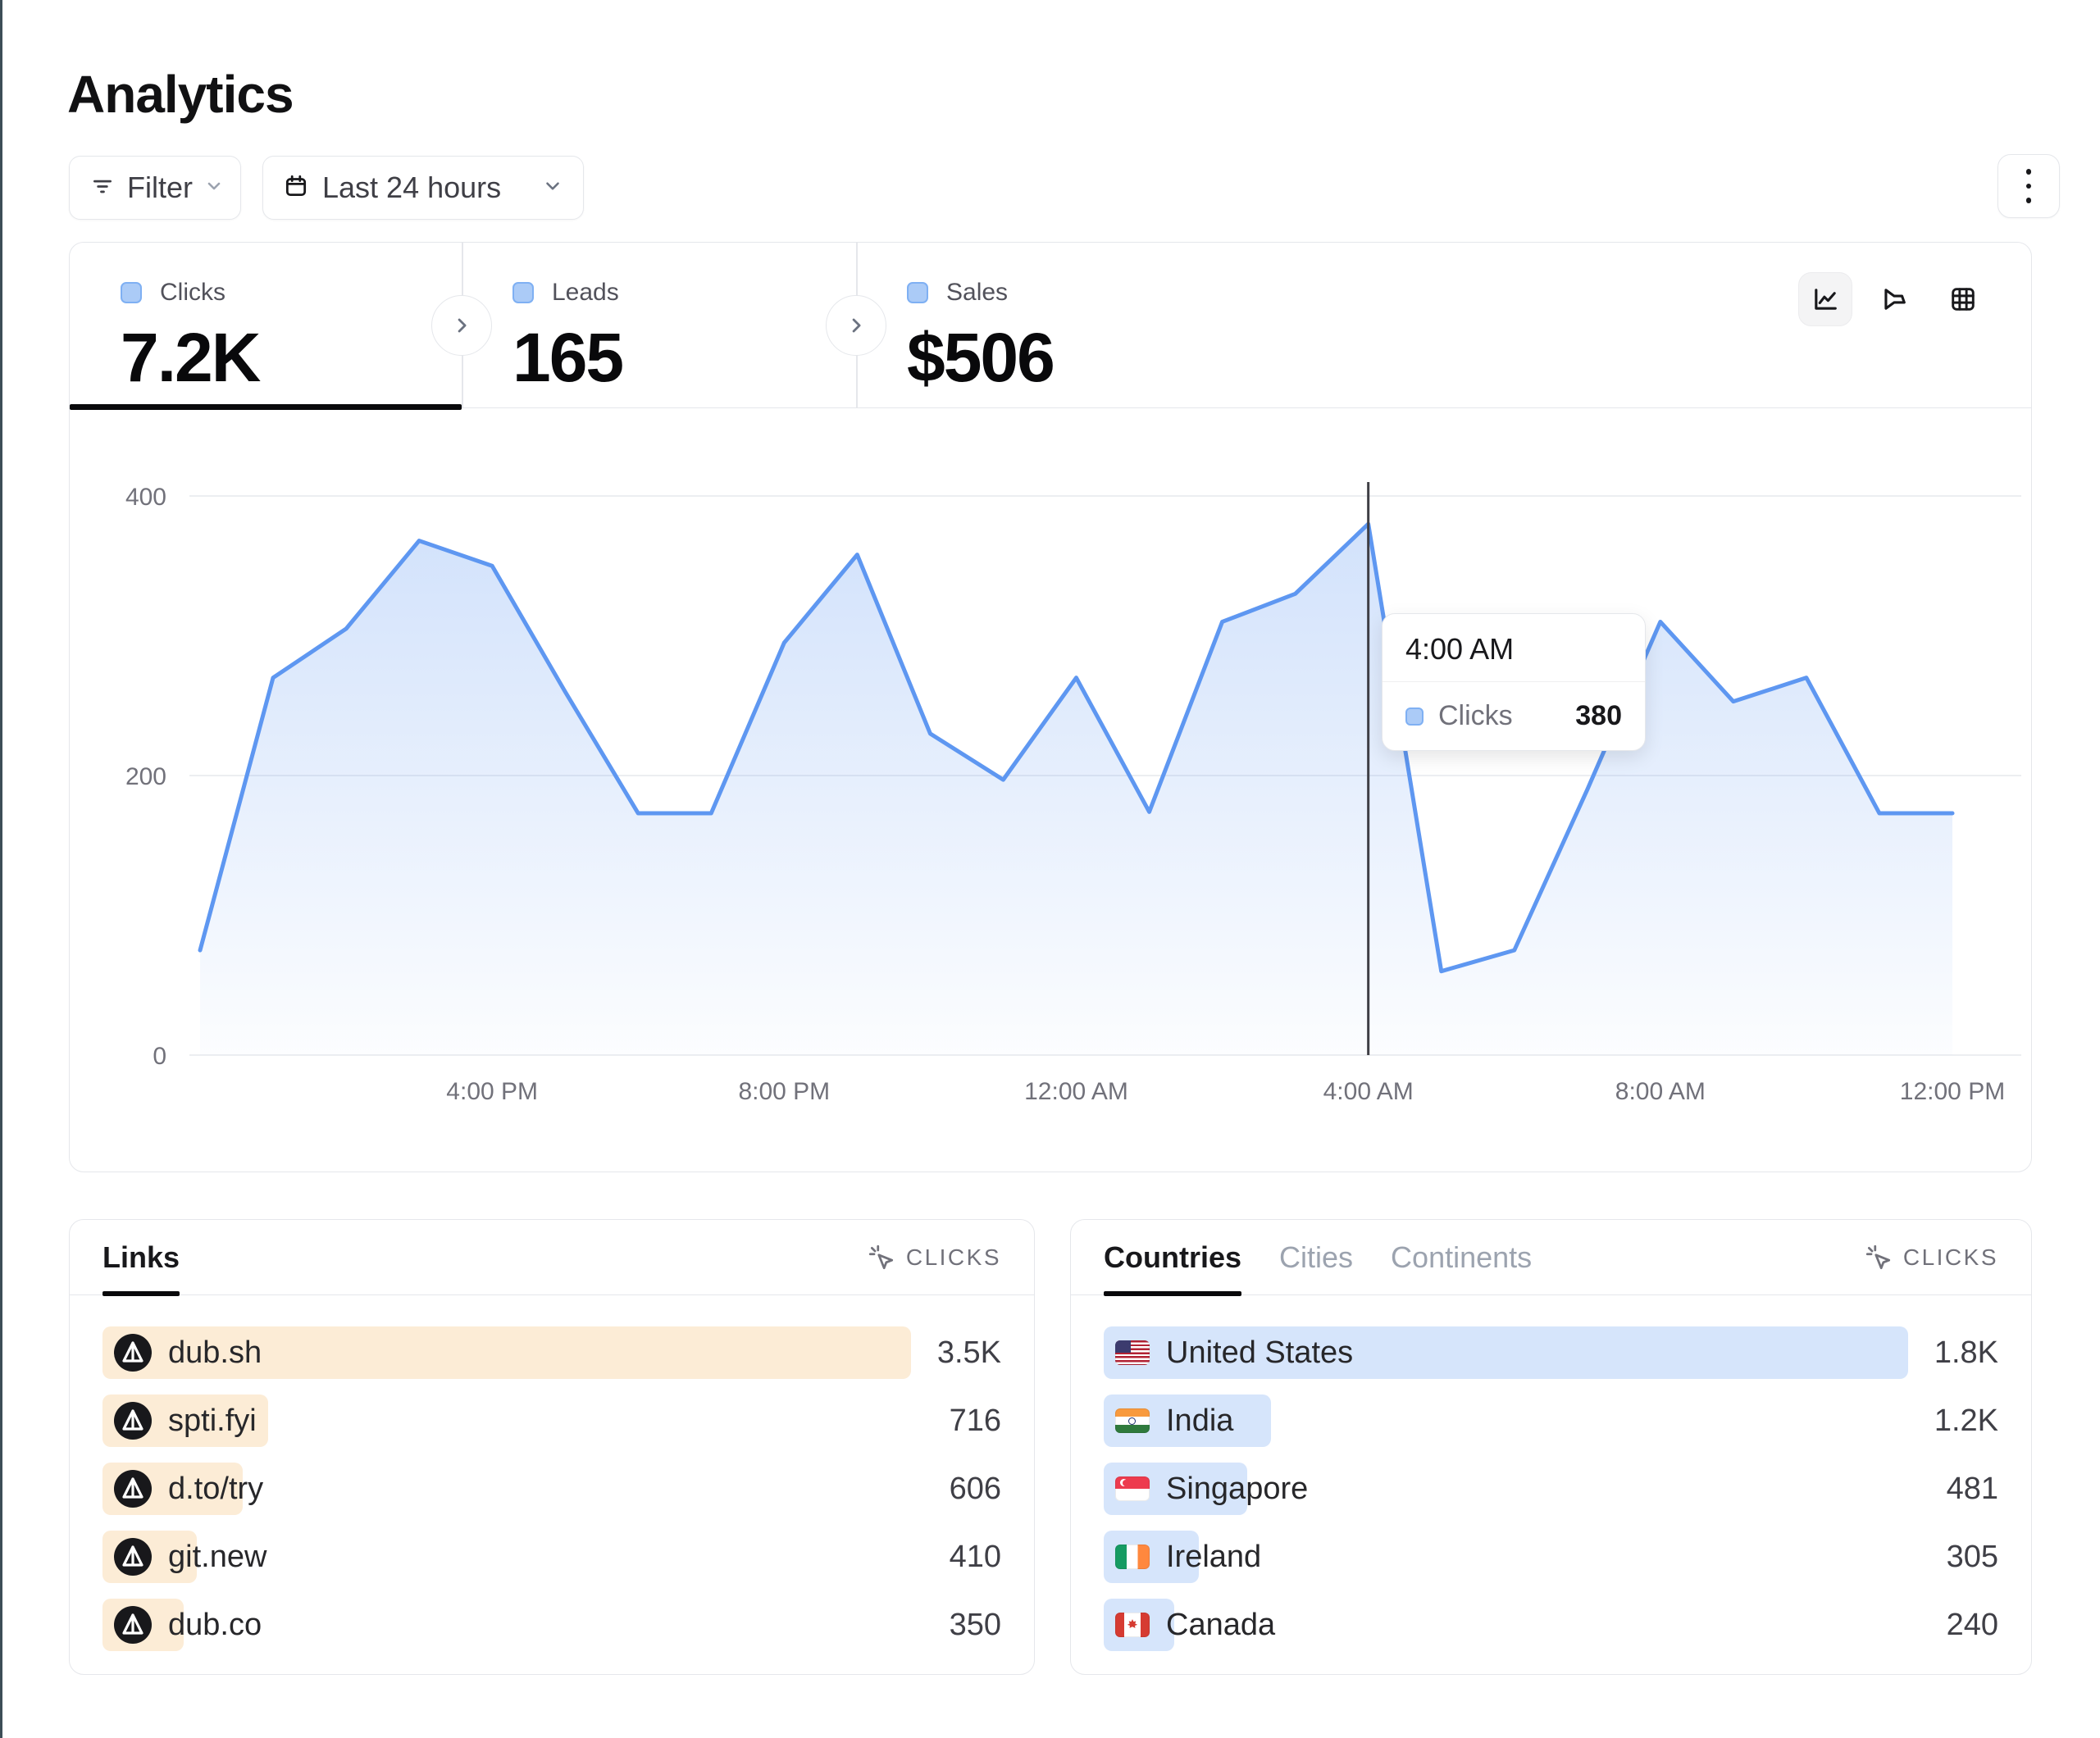  I want to click on list-item: git.new 410, so click(551, 1557).